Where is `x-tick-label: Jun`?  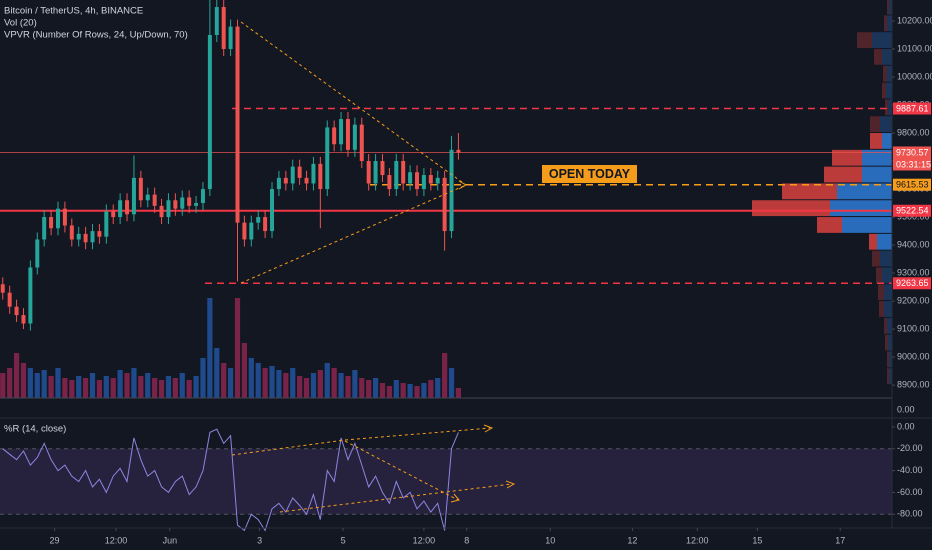 x-tick-label: Jun is located at coordinates (170, 540).